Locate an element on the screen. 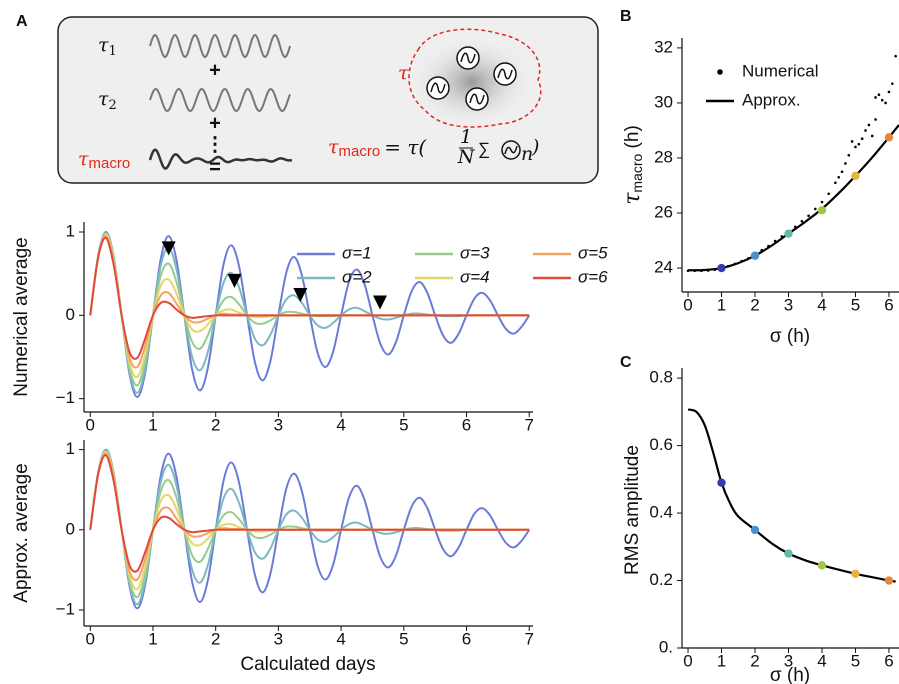 This screenshot has height=684, width=899. y-tick-label: 26 is located at coordinates (663, 212).